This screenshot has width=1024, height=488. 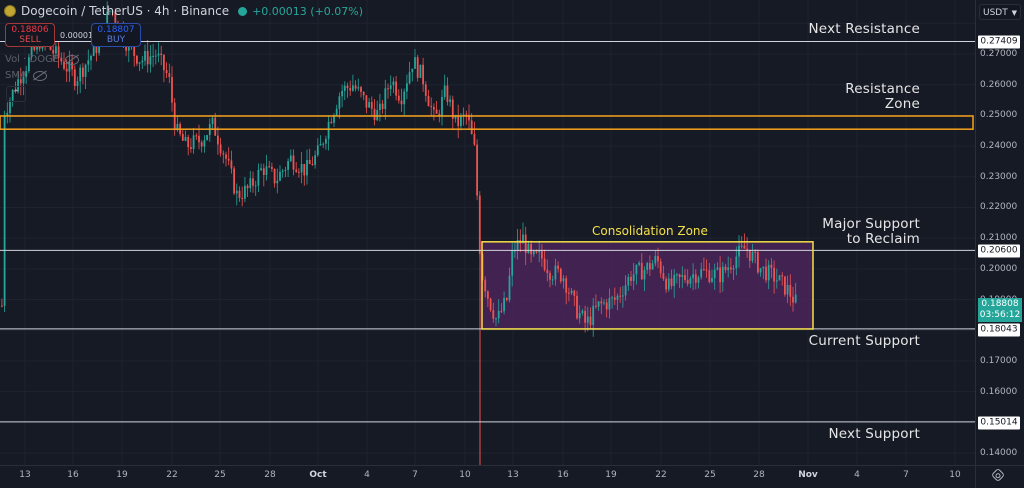 I want to click on settings-gear-icon, so click(x=998, y=475).